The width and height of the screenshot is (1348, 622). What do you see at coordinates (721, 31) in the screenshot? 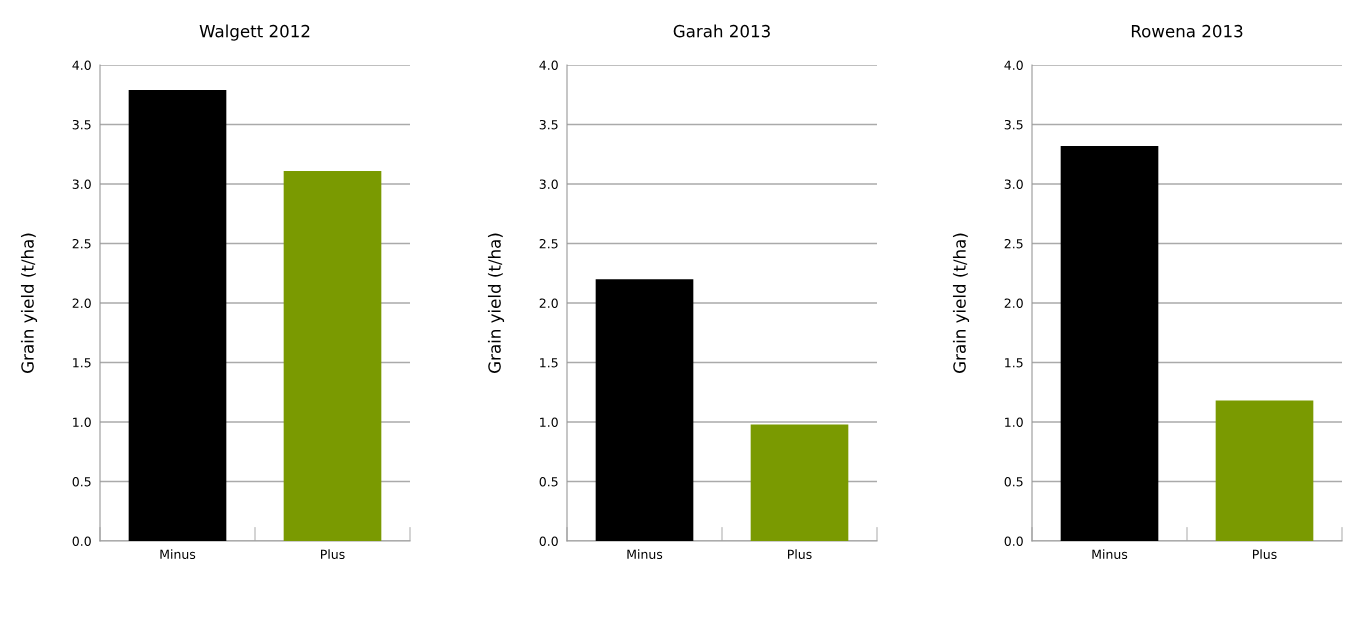
I see `chart-title: Garah 2013` at bounding box center [721, 31].